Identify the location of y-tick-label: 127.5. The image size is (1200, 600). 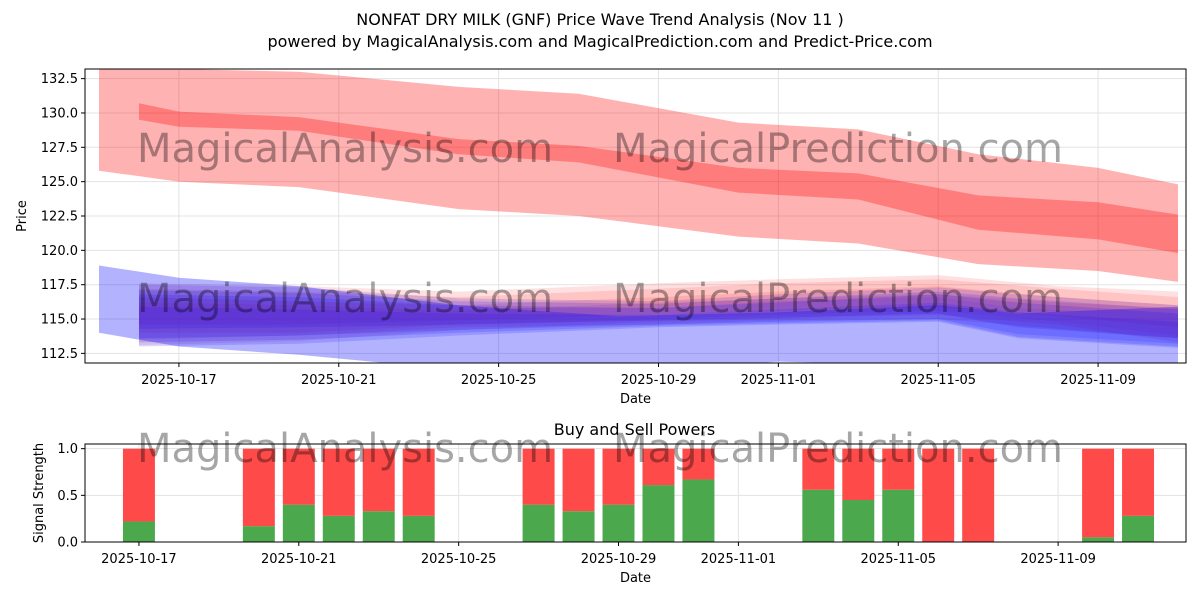
(59, 148).